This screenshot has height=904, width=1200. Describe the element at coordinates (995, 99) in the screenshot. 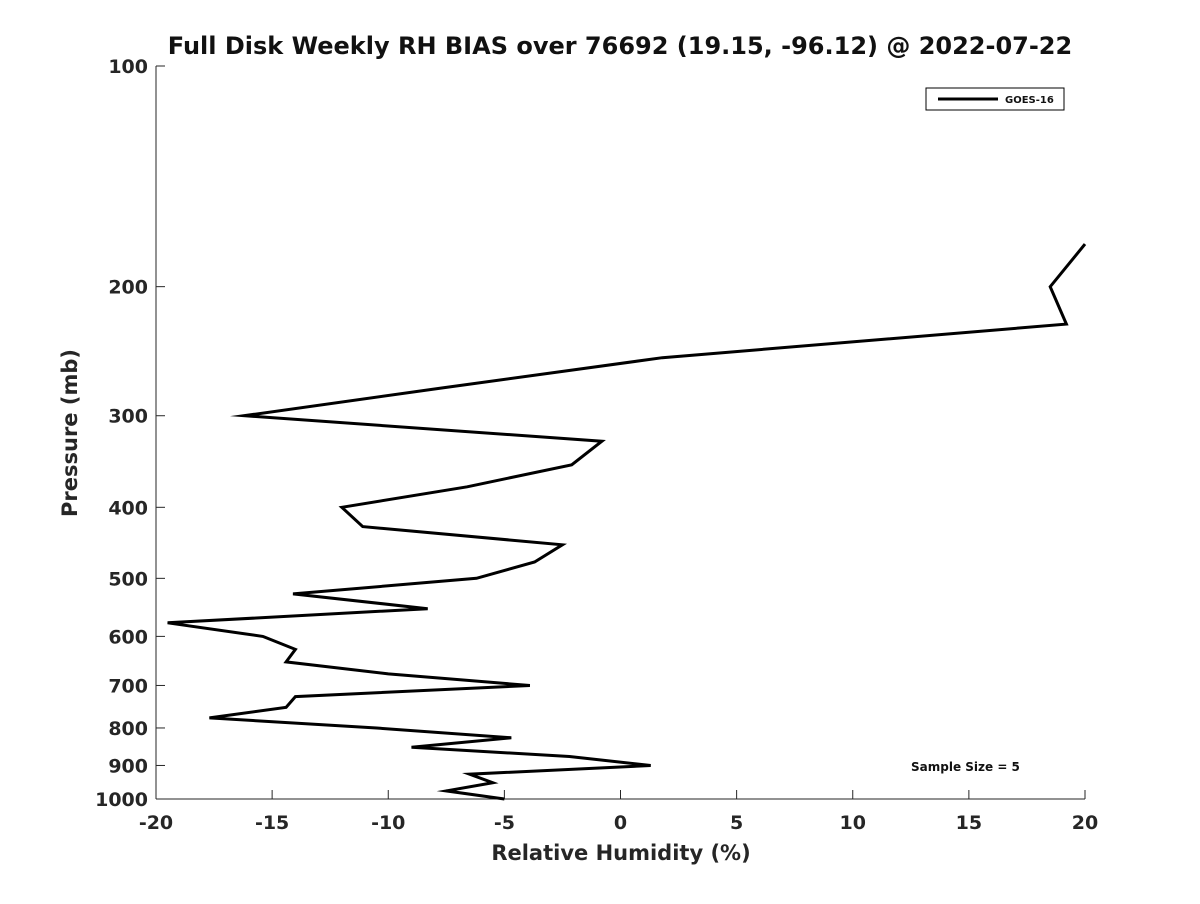

I see `legend: GOES-16` at that location.